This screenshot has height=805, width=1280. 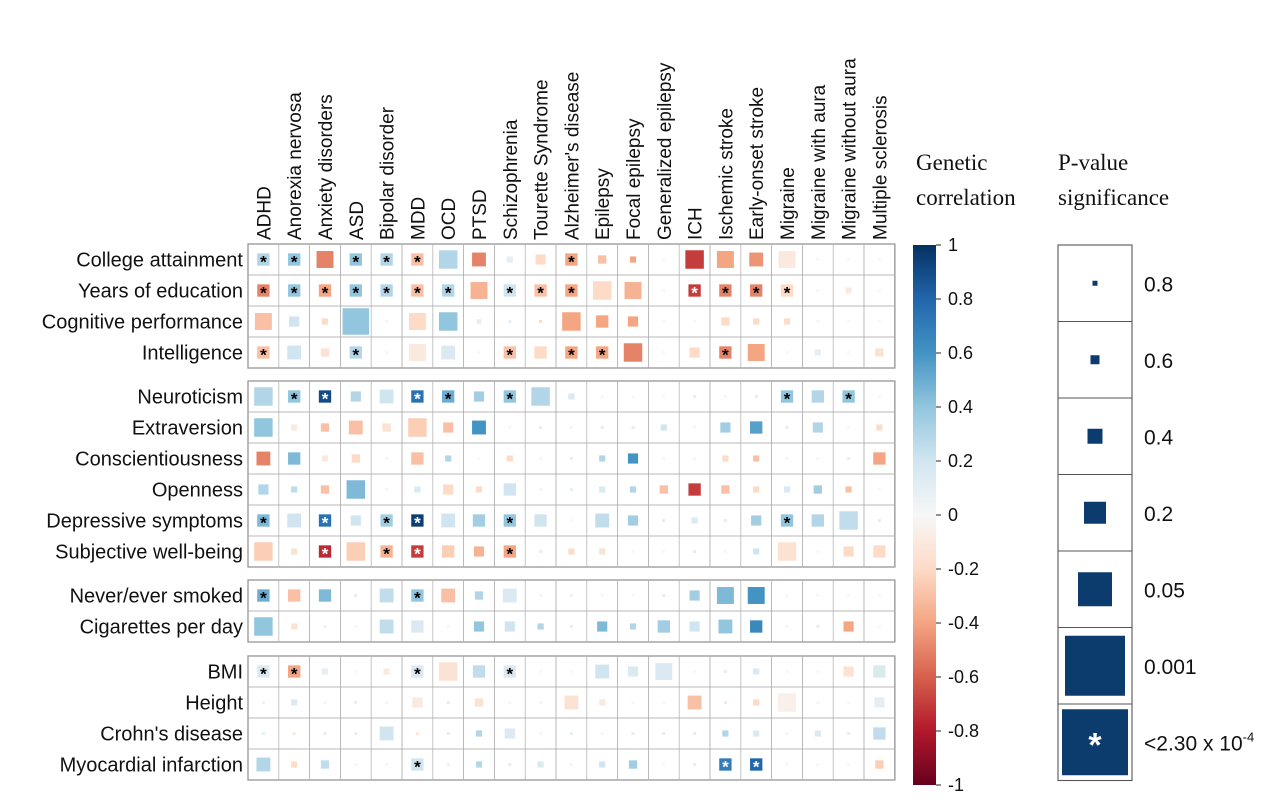 I want to click on column-label: ADHD, so click(x=264, y=213).